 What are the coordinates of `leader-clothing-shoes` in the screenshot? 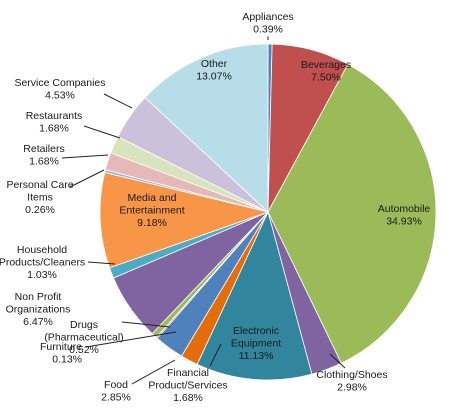 It's located at (337, 361).